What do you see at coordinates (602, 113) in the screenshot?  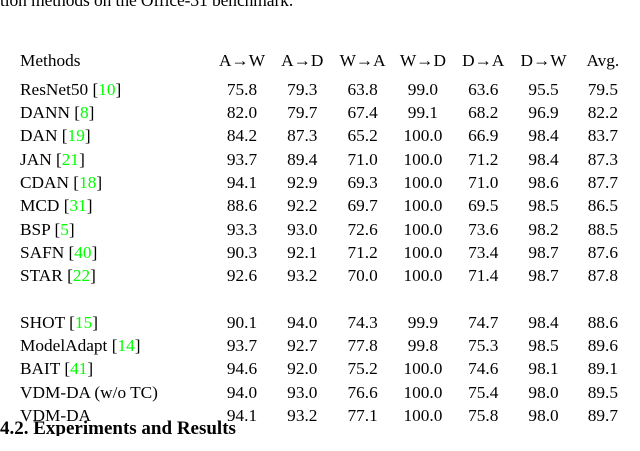 I see `accuracy-cell: 82.2` at bounding box center [602, 113].